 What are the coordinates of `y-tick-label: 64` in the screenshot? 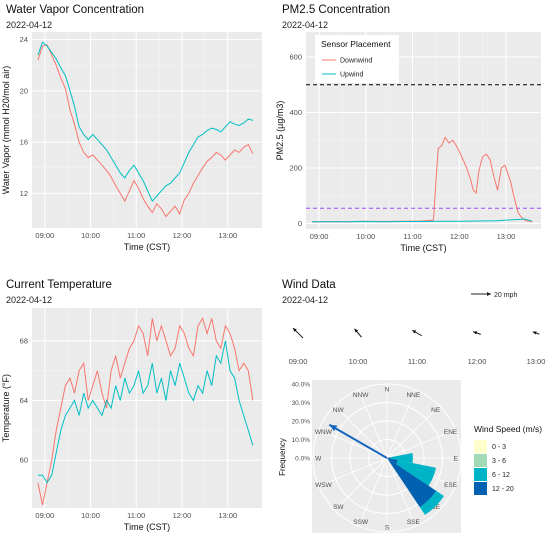 It's located at (24, 400).